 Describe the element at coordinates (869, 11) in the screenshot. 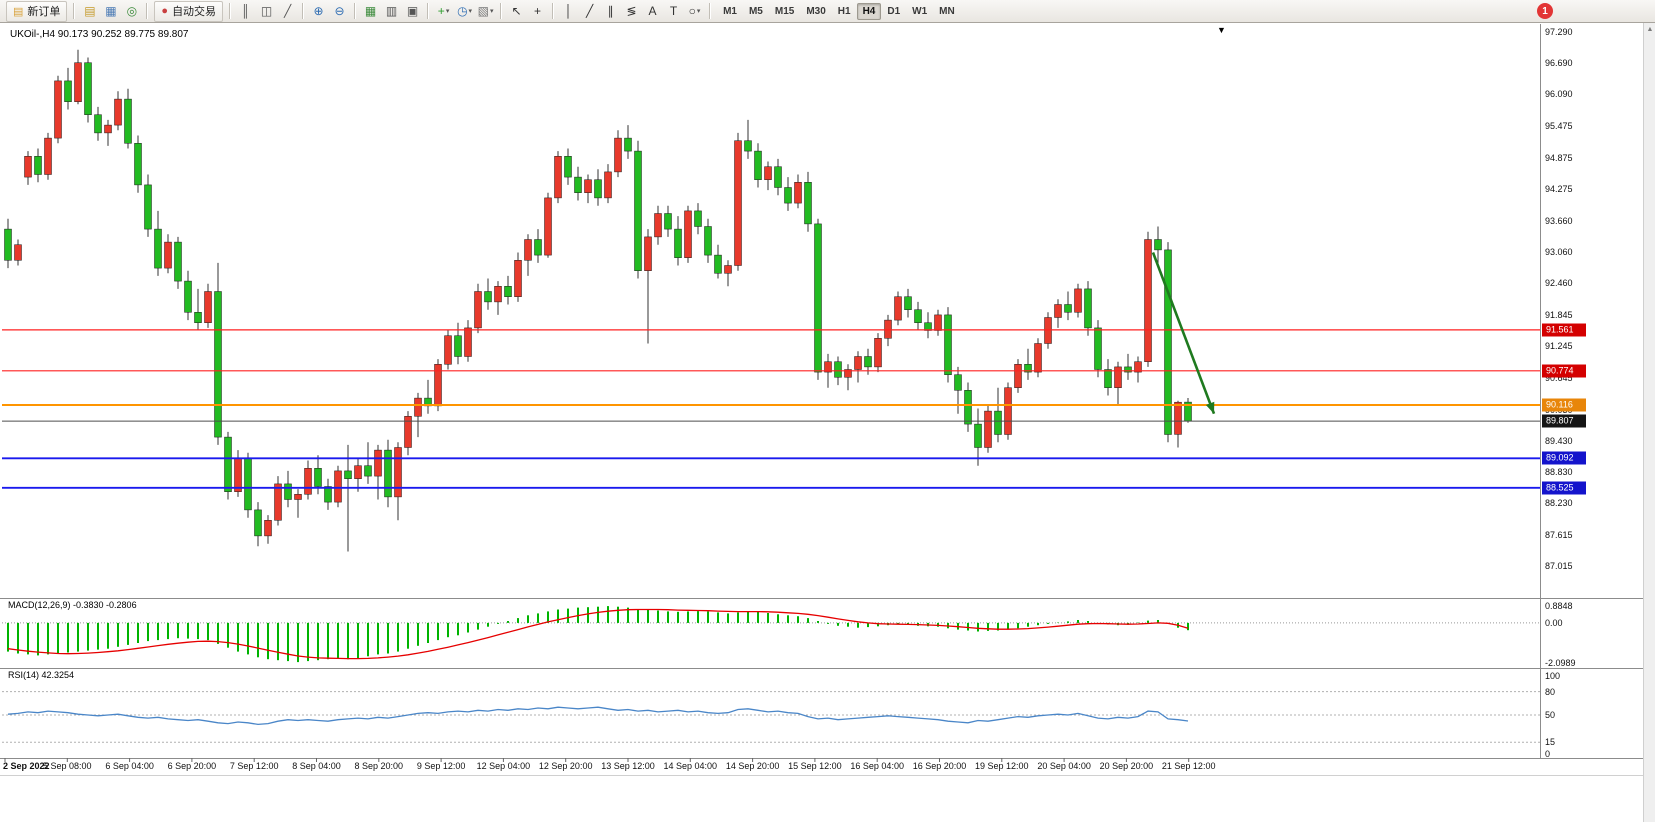

I see `timeframe-H4: H4` at that location.